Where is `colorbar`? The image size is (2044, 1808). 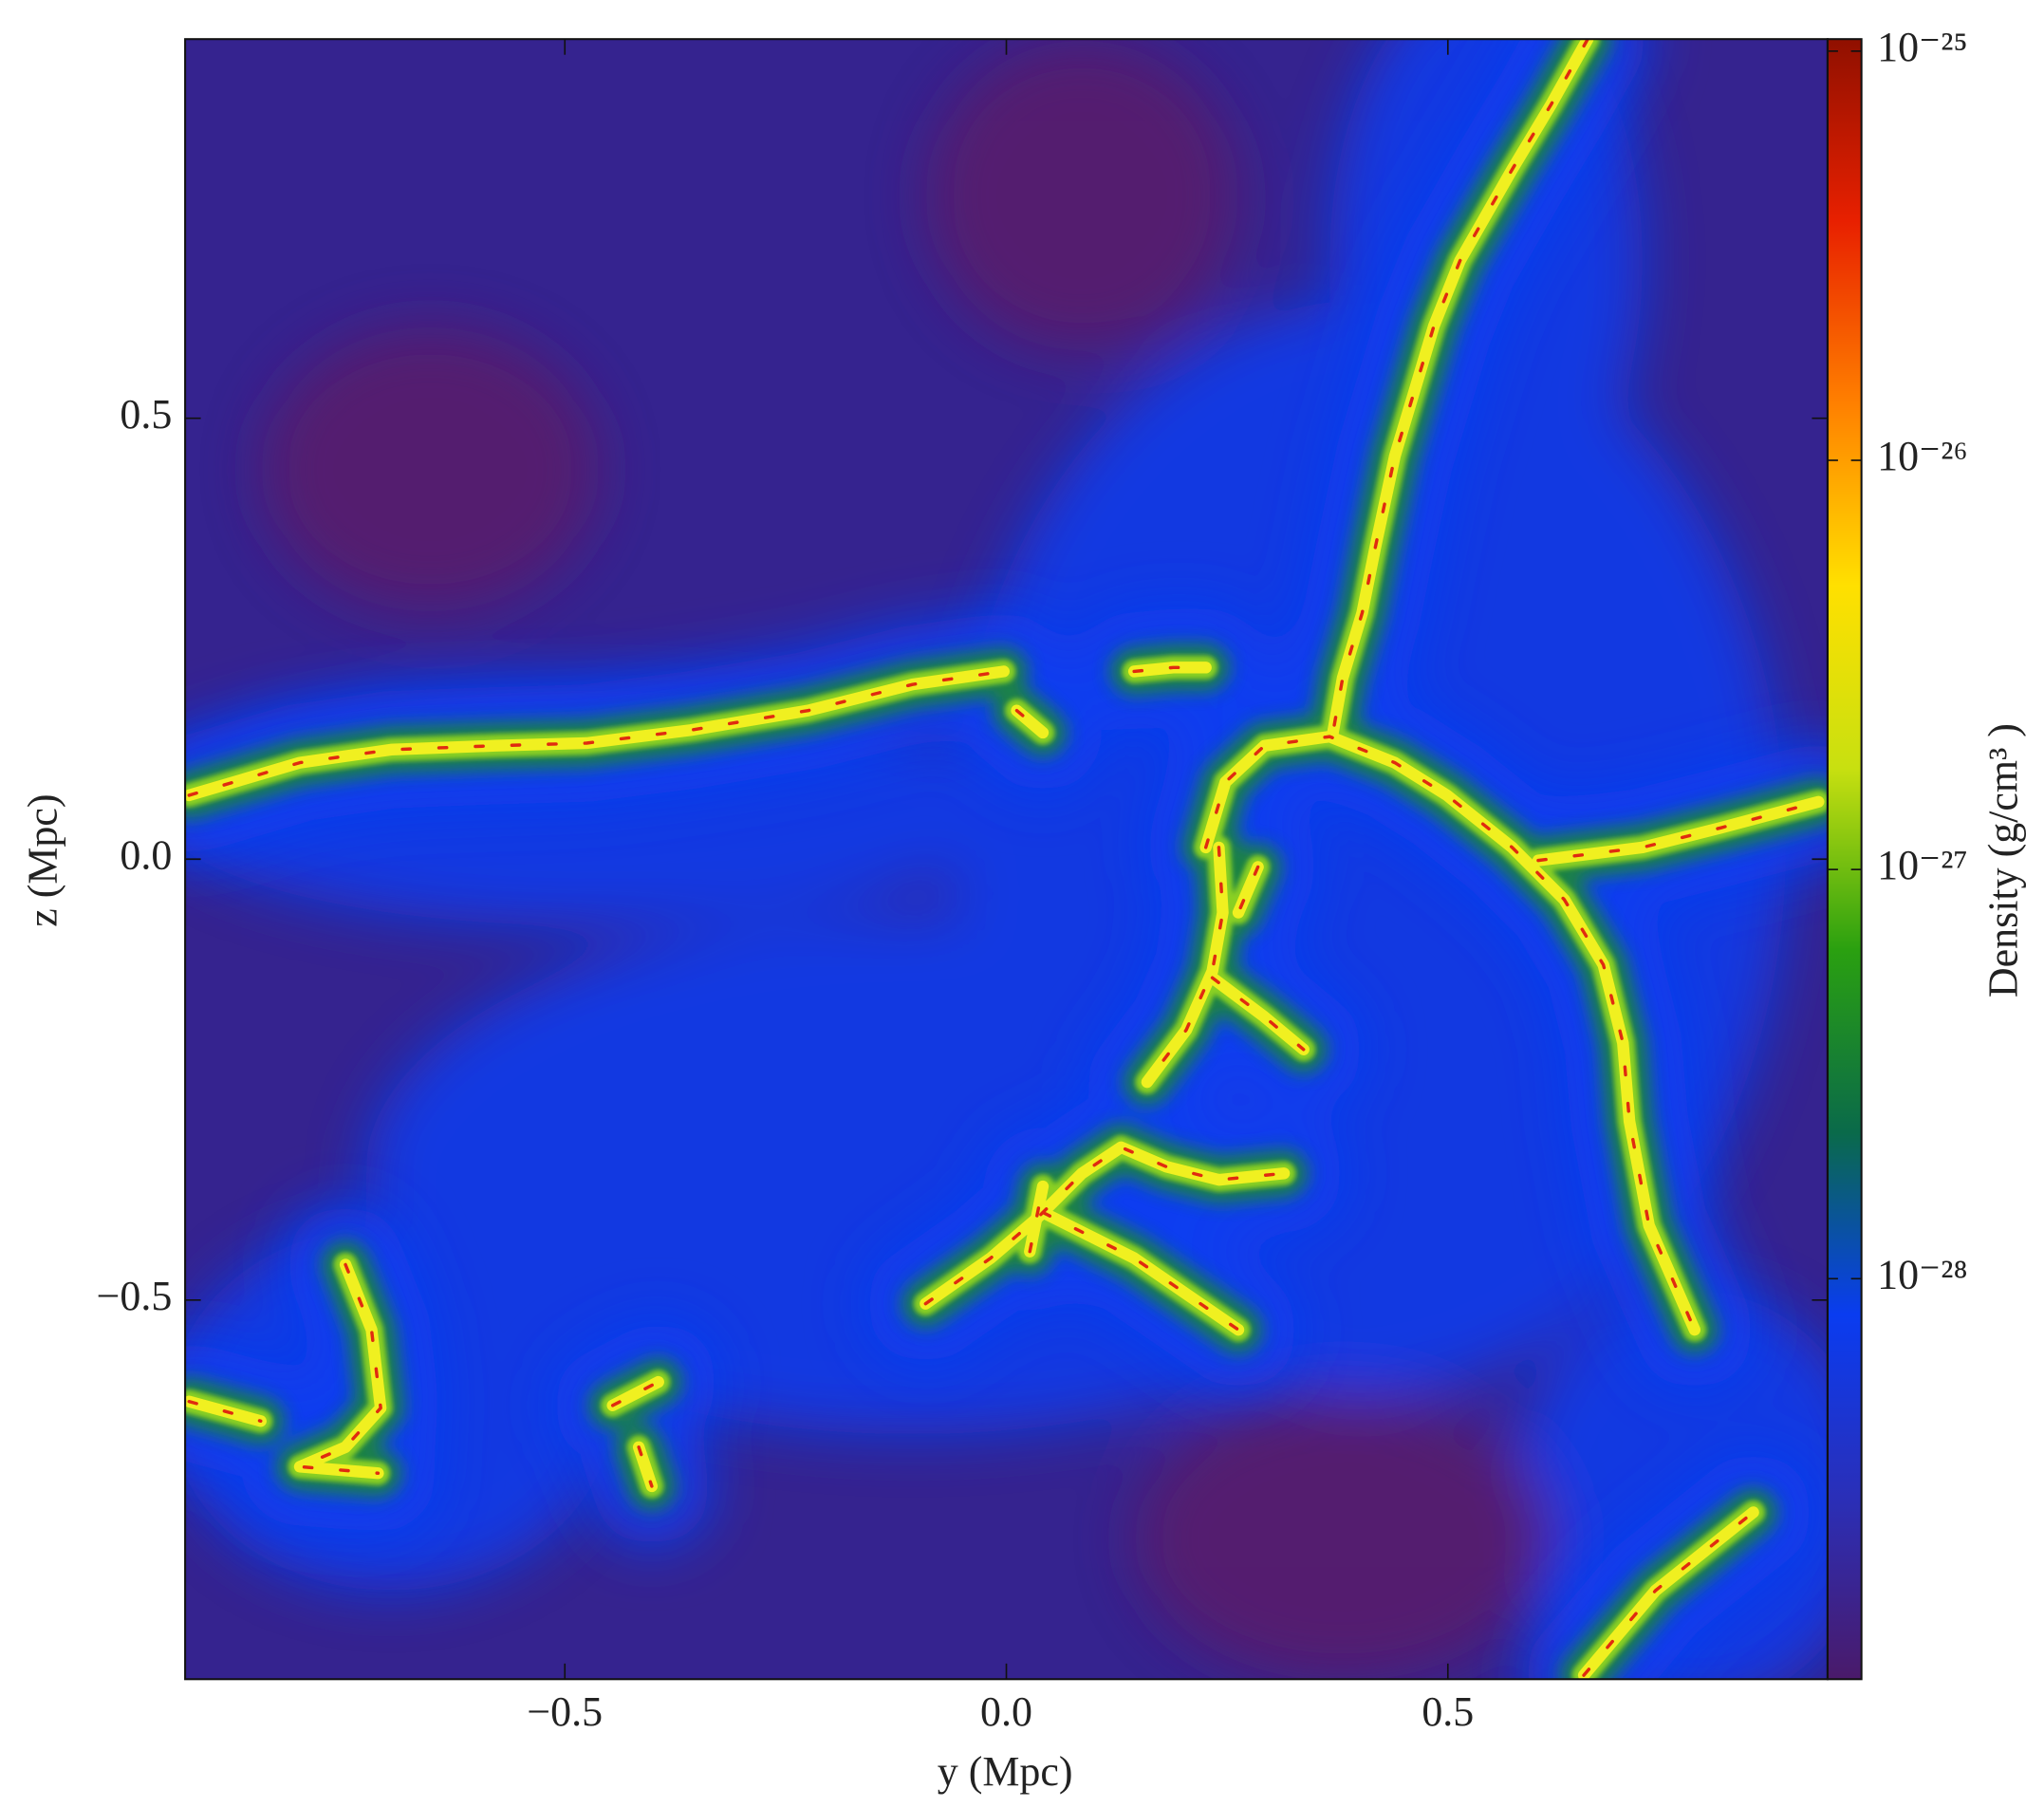 colorbar is located at coordinates (1844, 859).